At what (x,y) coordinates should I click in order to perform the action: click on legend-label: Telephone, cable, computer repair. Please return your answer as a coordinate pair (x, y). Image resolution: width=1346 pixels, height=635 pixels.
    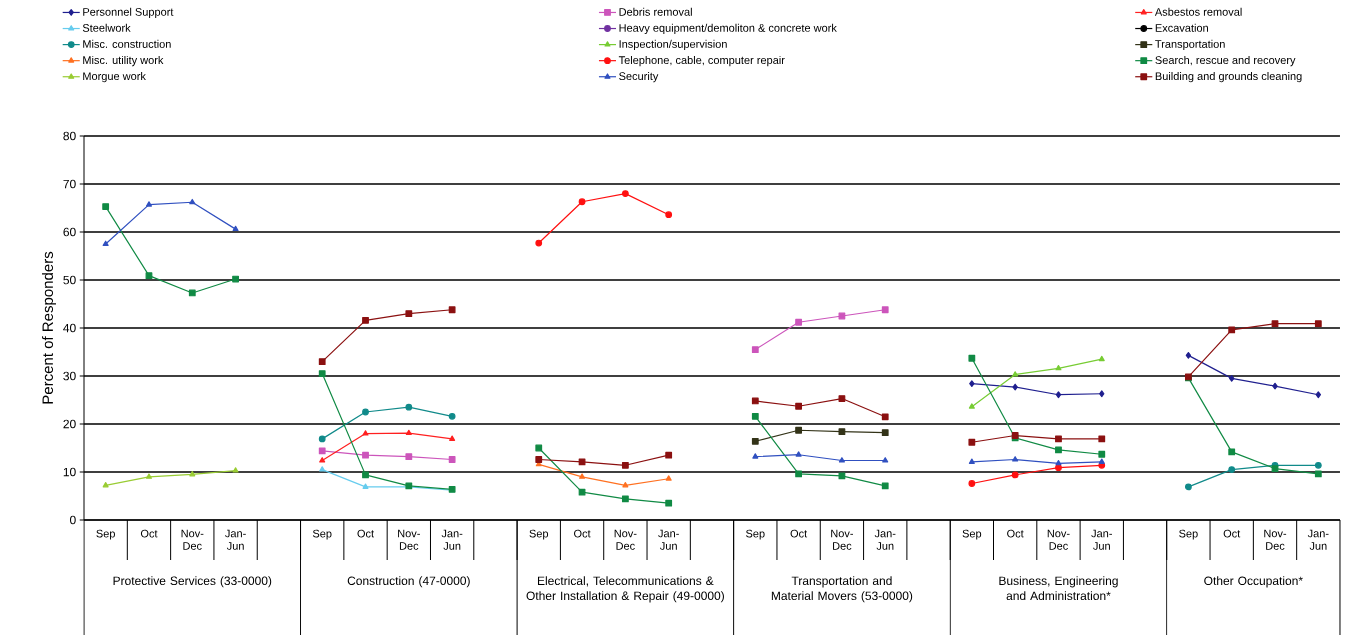
    Looking at the image, I should click on (701, 61).